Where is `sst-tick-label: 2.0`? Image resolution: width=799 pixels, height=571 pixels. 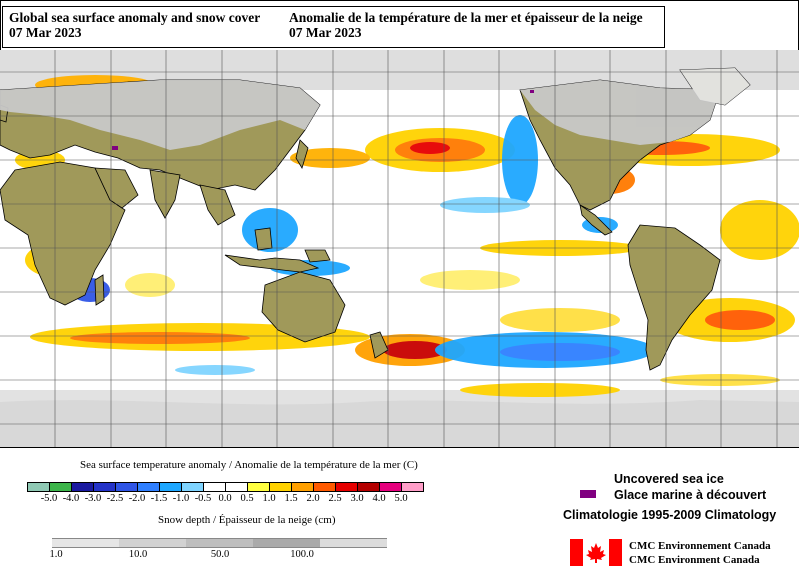 sst-tick-label: 2.0 is located at coordinates (313, 498).